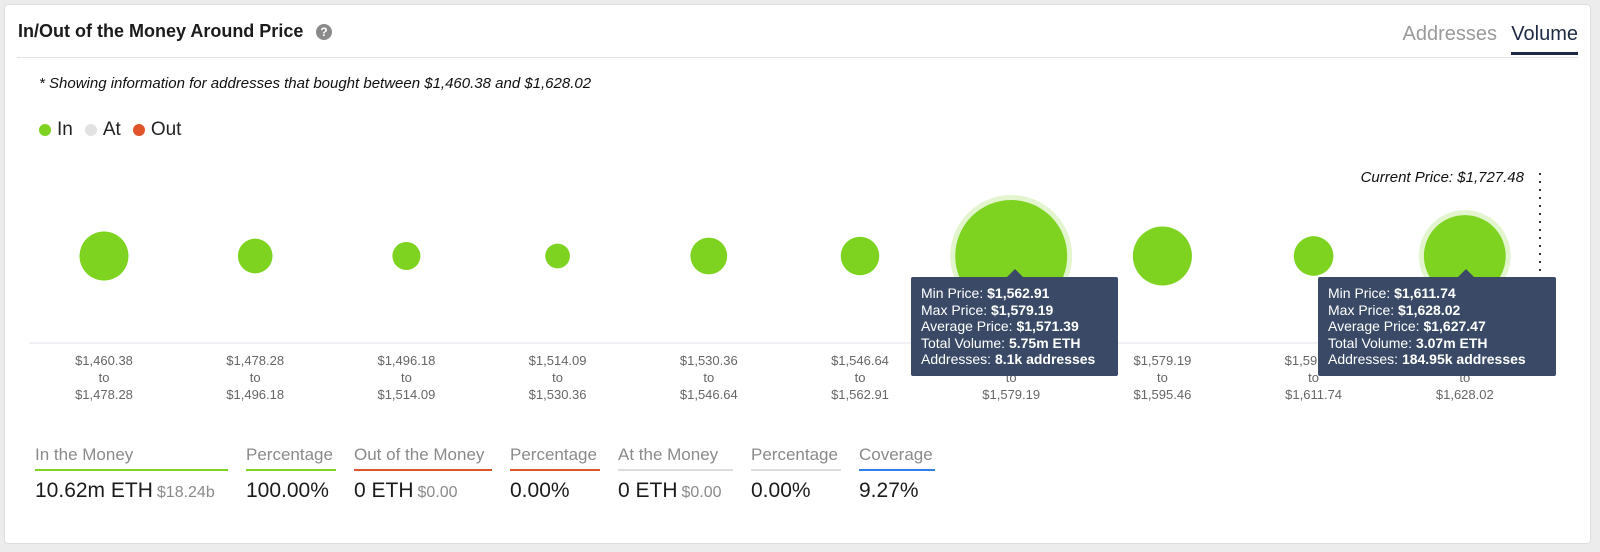 The image size is (1600, 552). I want to click on stat-in-the-money: In the Money 10.62m ETH $18.24b, so click(131, 474).